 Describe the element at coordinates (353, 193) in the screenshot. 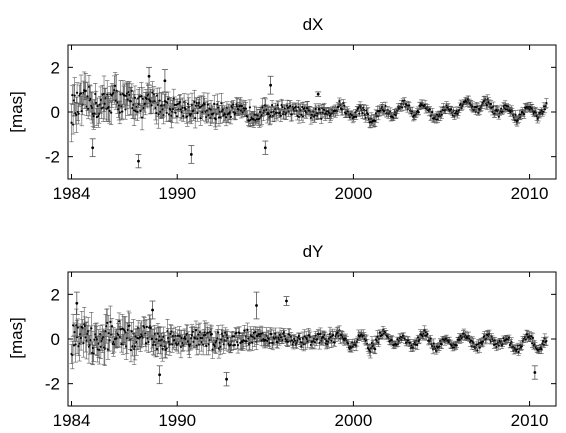

I see `x-tick-label: 2000` at that location.